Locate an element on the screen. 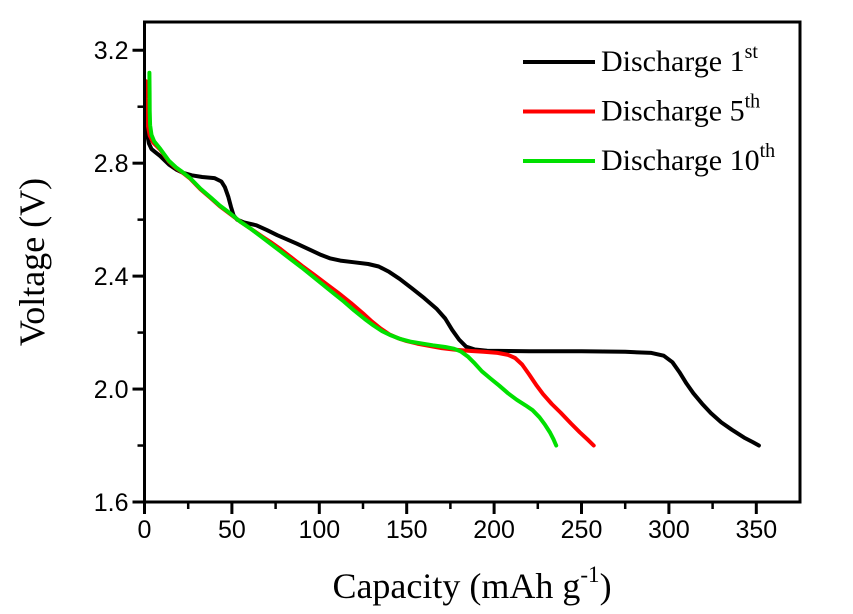 The width and height of the screenshot is (853, 614). y-axis-title: Voltage (V) is located at coordinates (32, 262).